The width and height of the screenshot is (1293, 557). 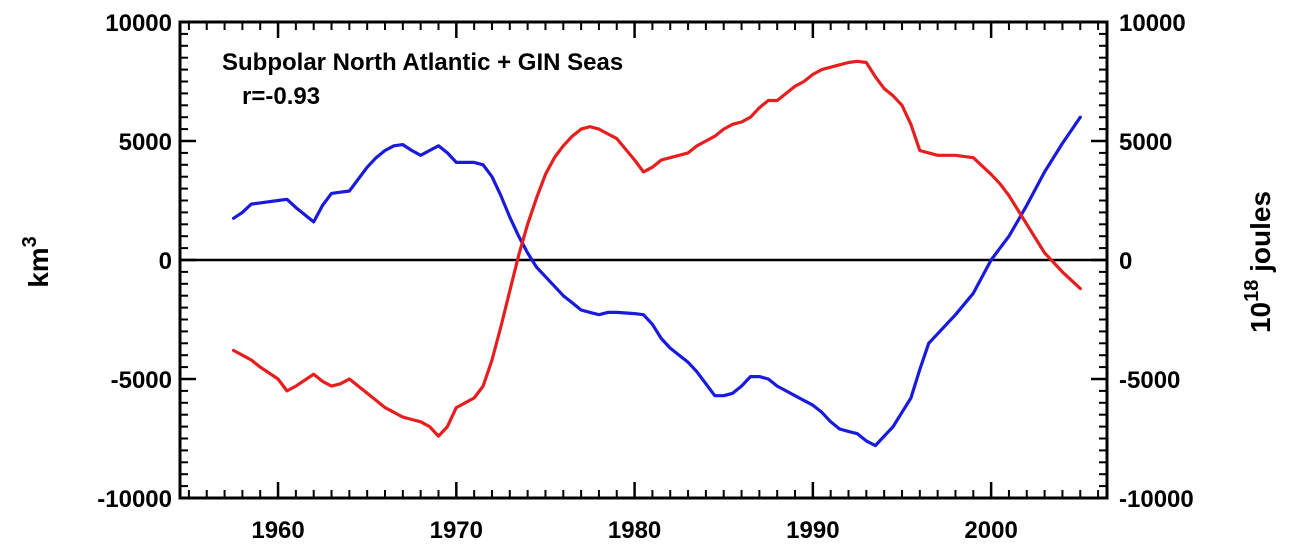 I want to click on x-tick-label: 1980, so click(x=634, y=530).